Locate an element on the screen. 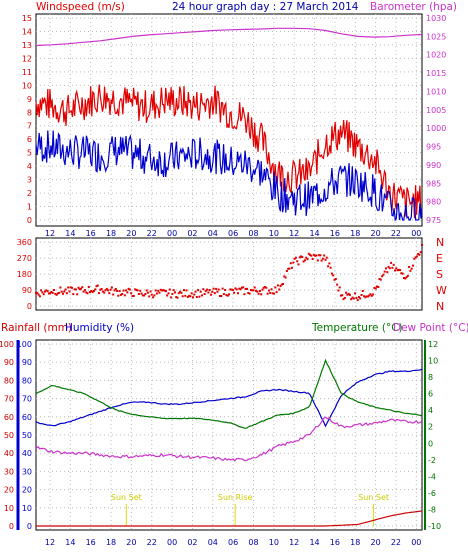 This screenshot has width=468, height=555. rain-y-tick: 30 is located at coordinates (9, 471).